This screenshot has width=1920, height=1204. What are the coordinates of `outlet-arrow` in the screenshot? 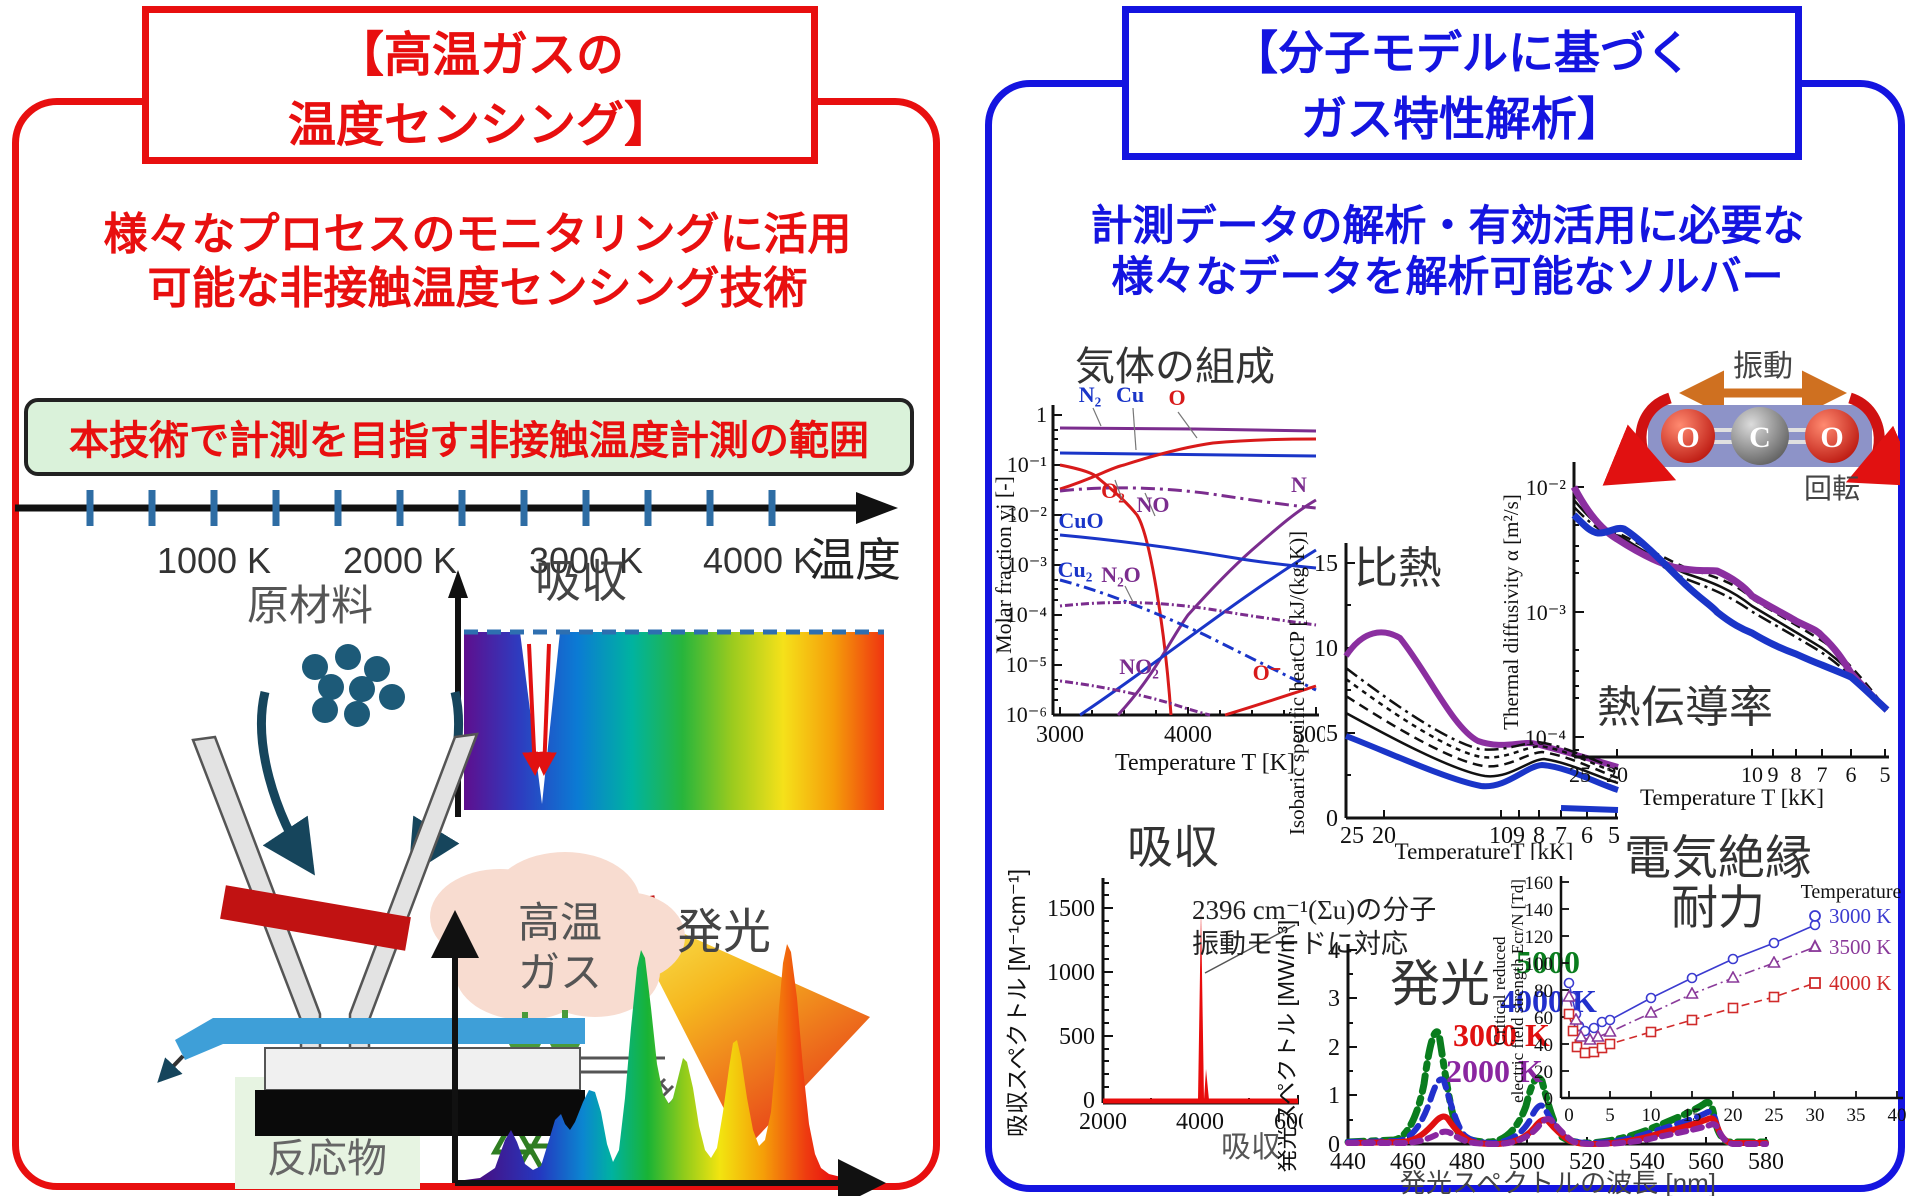 It's located at (171, 1068).